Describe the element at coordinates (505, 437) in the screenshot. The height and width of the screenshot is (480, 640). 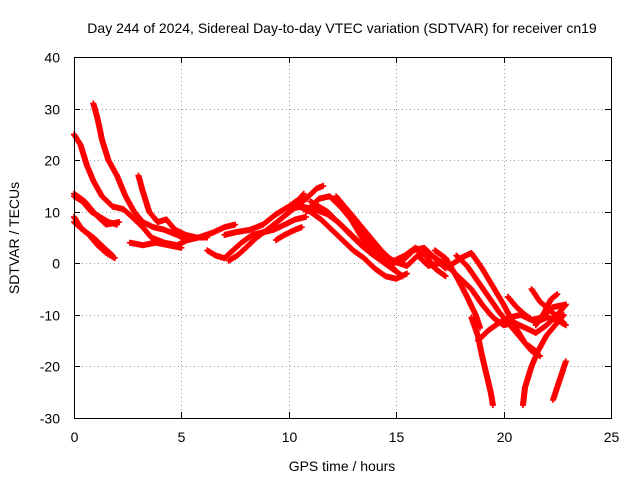
I see `x-tick-label: 20` at that location.